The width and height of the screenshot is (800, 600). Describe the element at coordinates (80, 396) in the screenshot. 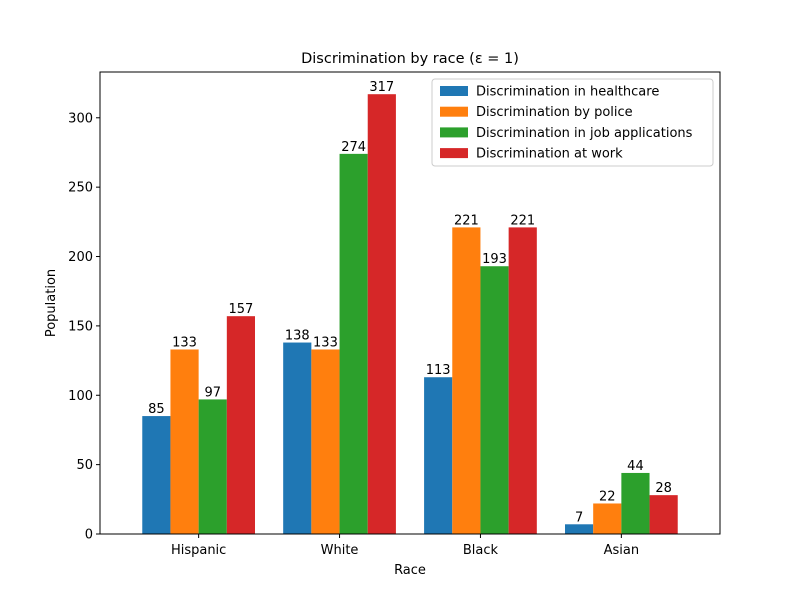

I see `y-tick-label: 100` at that location.